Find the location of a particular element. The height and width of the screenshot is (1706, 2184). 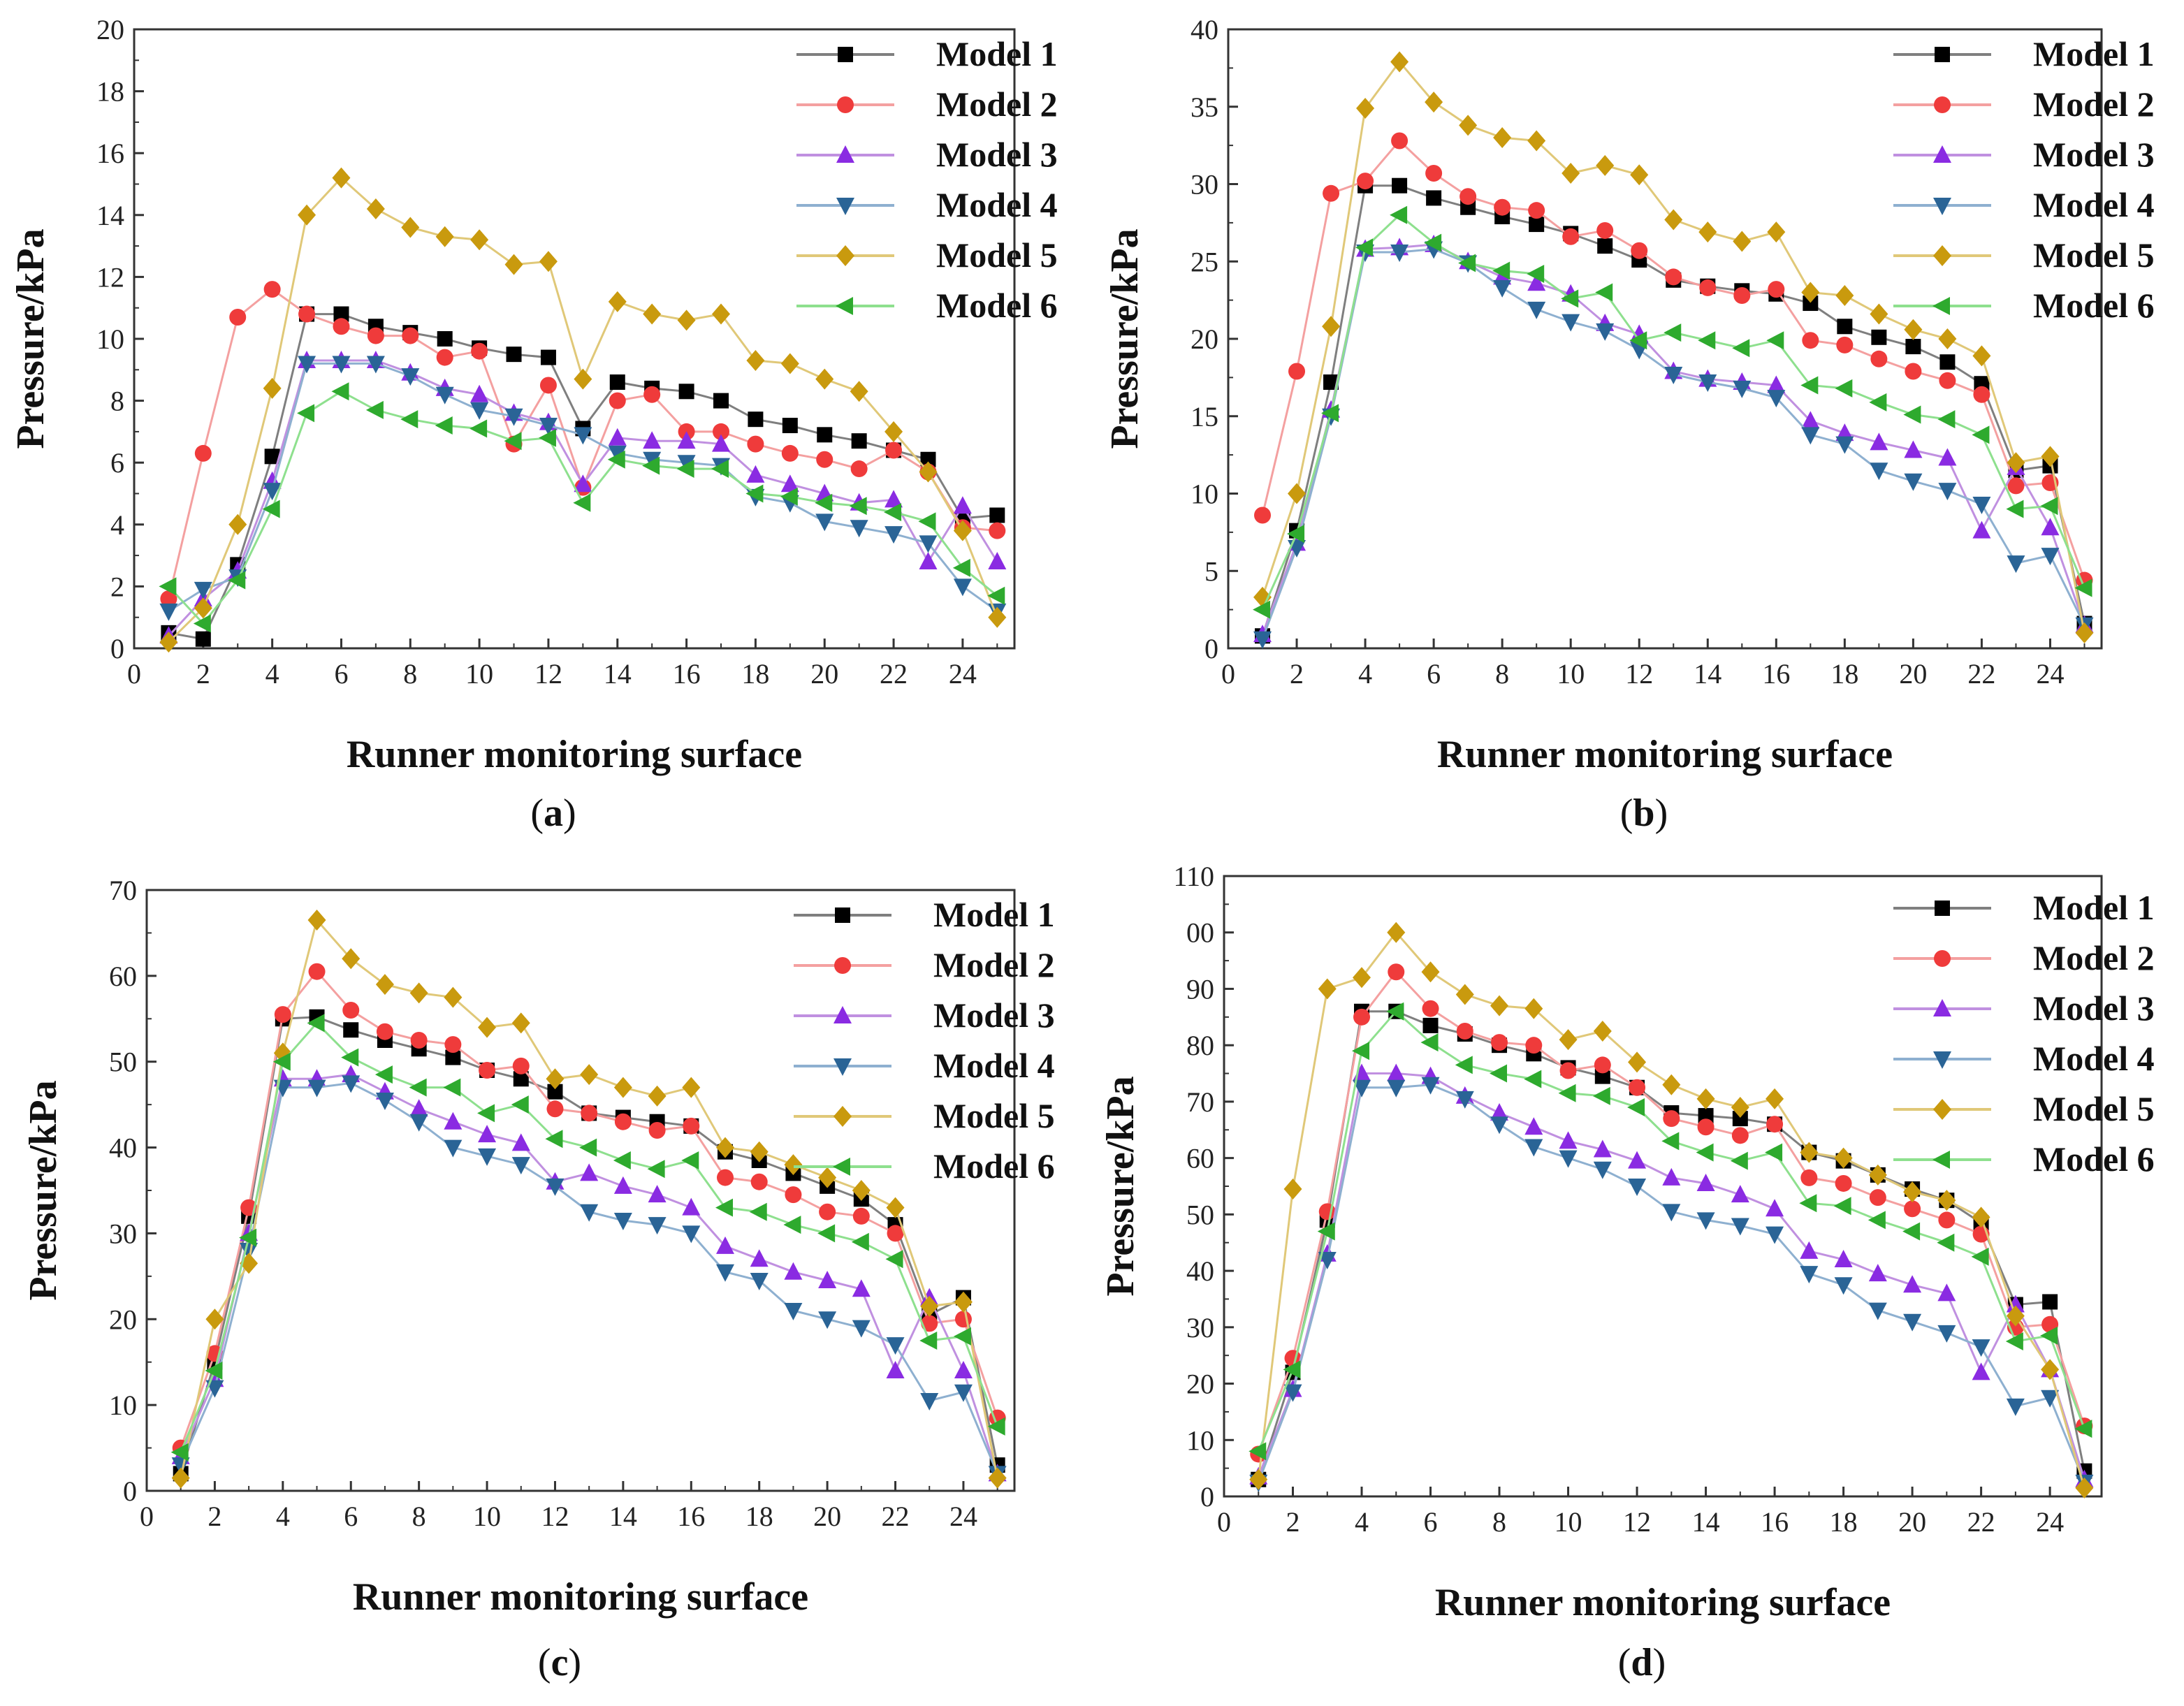

y-tick-label: 14 is located at coordinates (110, 215).